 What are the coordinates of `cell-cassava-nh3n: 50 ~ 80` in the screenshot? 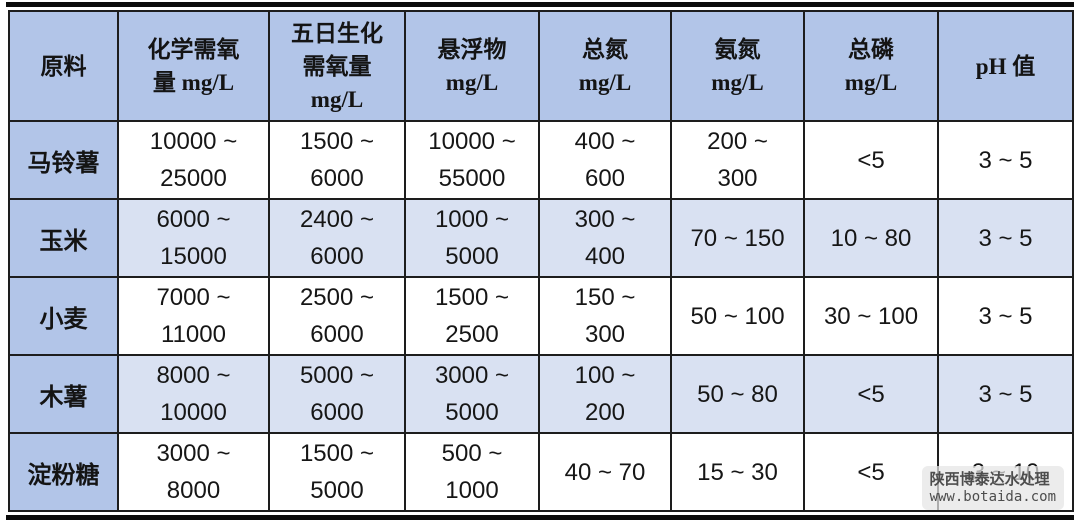 It's located at (737, 394).